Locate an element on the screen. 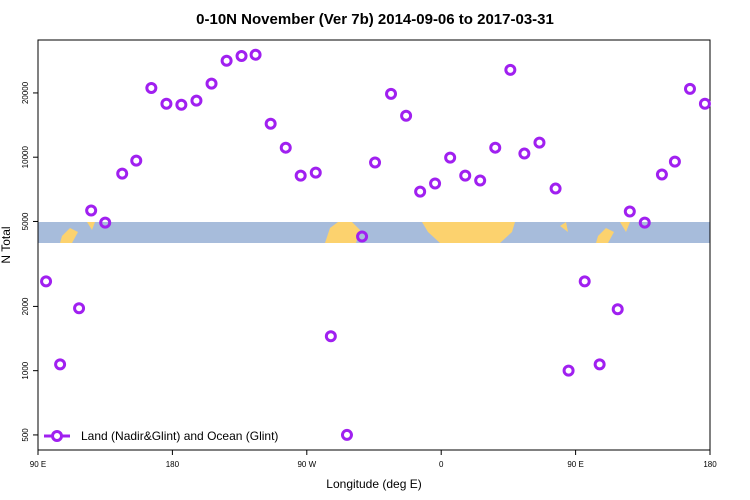 The width and height of the screenshot is (750, 500). x-axis-label: Longitude (deg E) is located at coordinates (373, 484).